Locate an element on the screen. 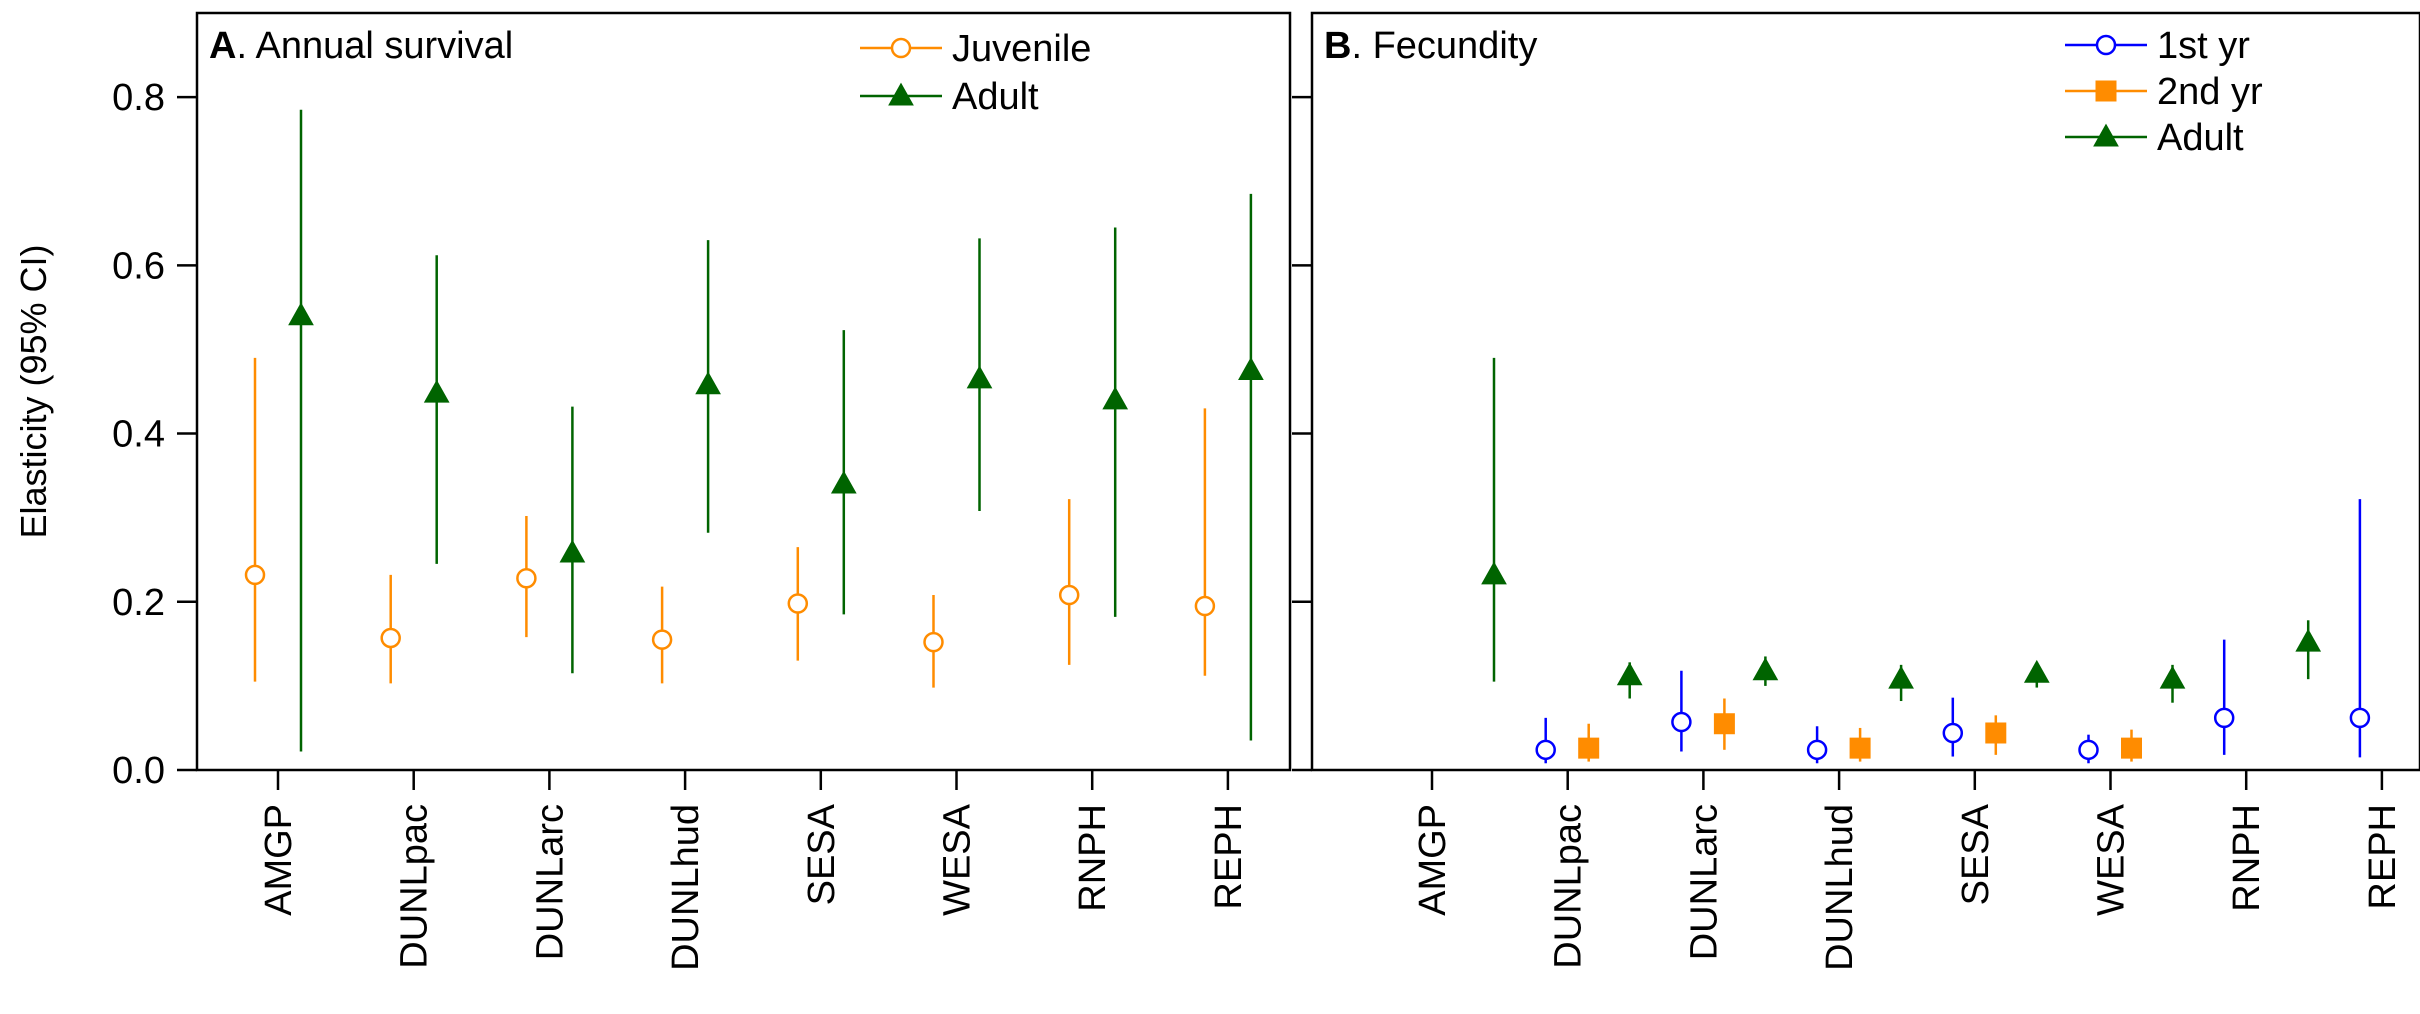 Image resolution: width=2420 pixels, height=1014 pixels. legend-label: 2nd yr is located at coordinates (2210, 92).